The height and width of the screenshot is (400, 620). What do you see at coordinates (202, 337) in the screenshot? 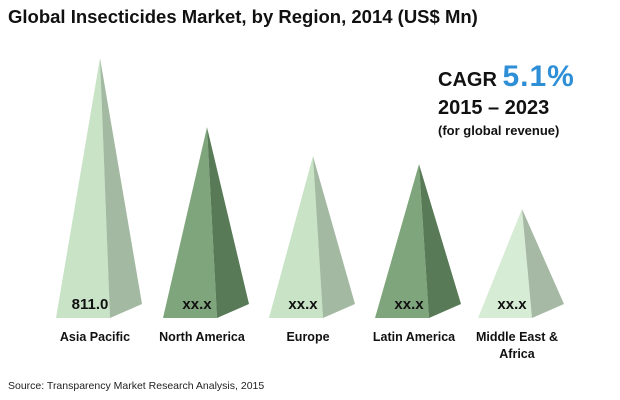
I see `category-label: North America` at bounding box center [202, 337].